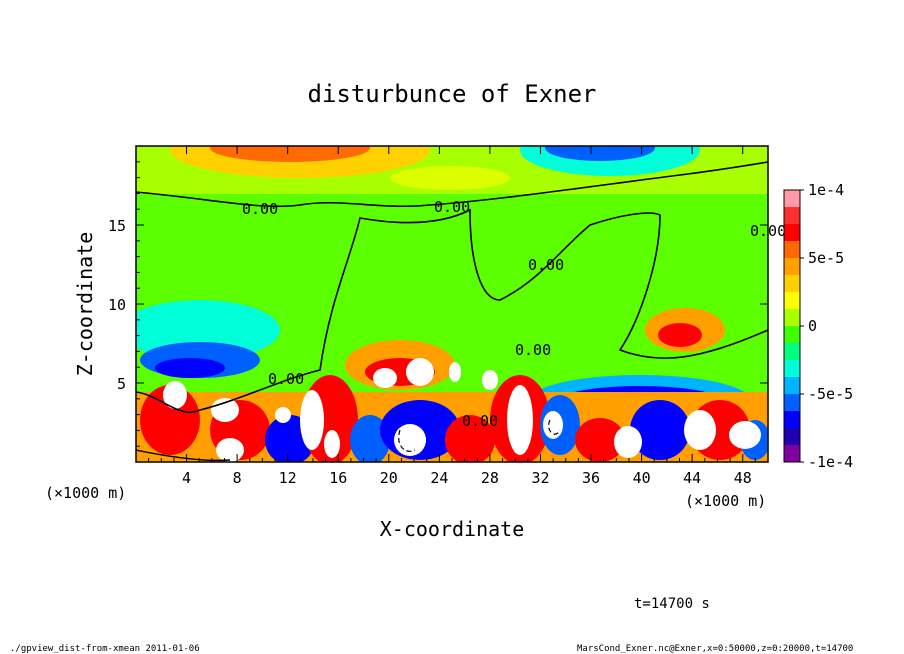  Describe the element at coordinates (121, 384) in the screenshot. I see `y-tick-label: 5` at that location.